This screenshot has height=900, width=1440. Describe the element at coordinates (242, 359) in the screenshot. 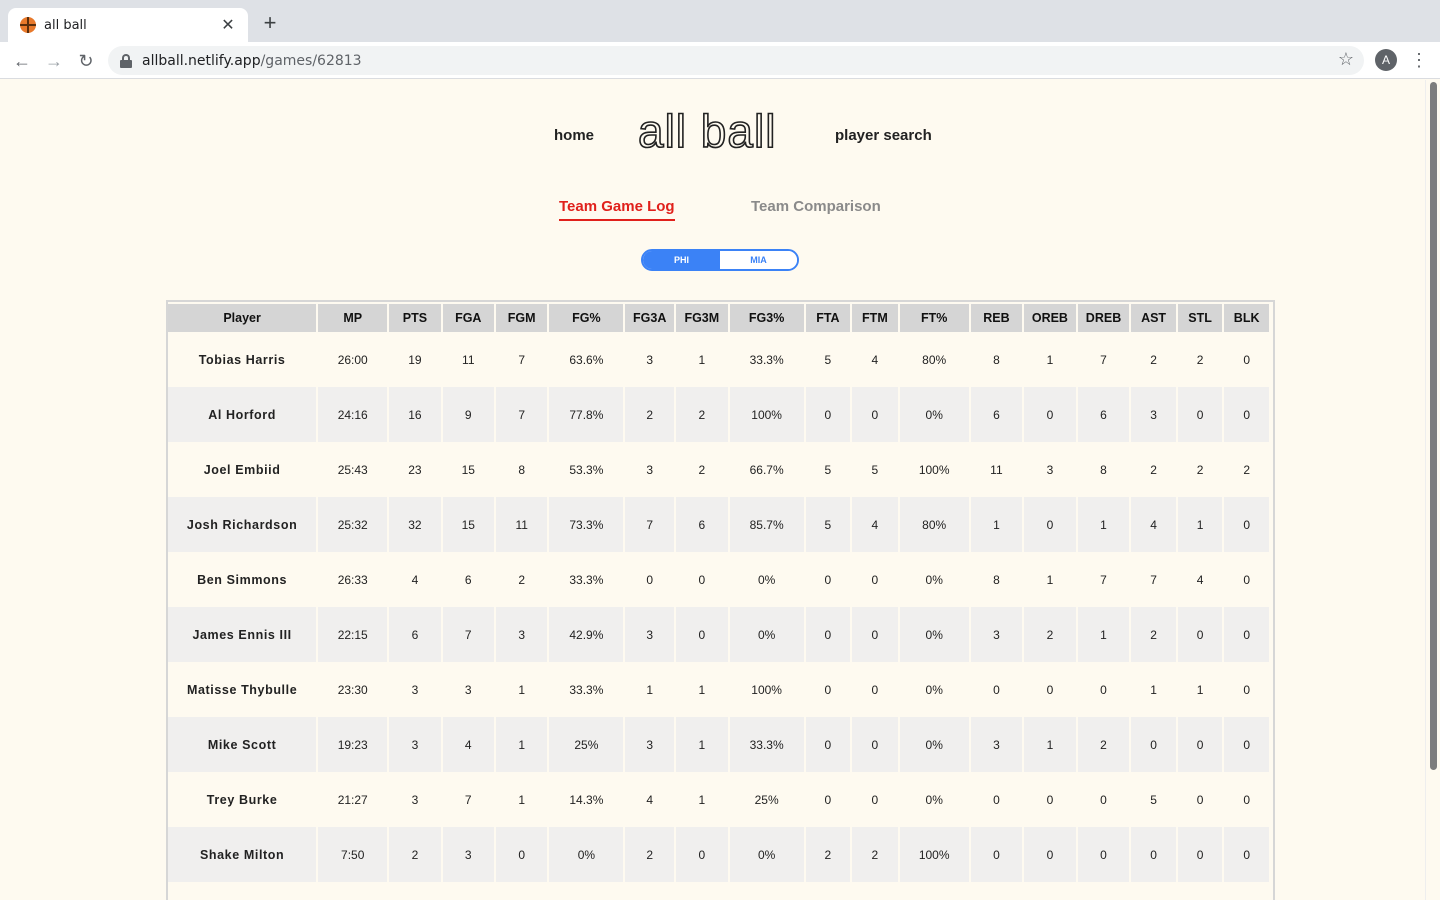

I see `player-name-cell: Tobias Harris` at that location.